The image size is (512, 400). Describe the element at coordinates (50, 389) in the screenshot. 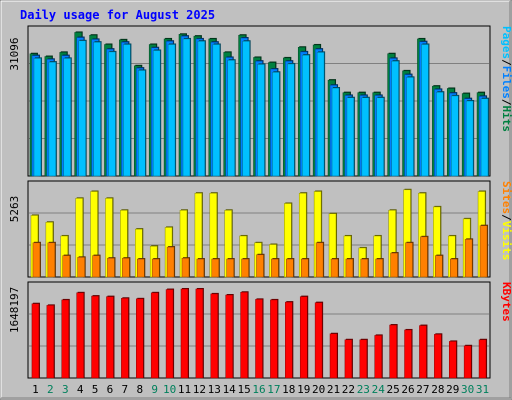

I see `day-label: 2` at that location.